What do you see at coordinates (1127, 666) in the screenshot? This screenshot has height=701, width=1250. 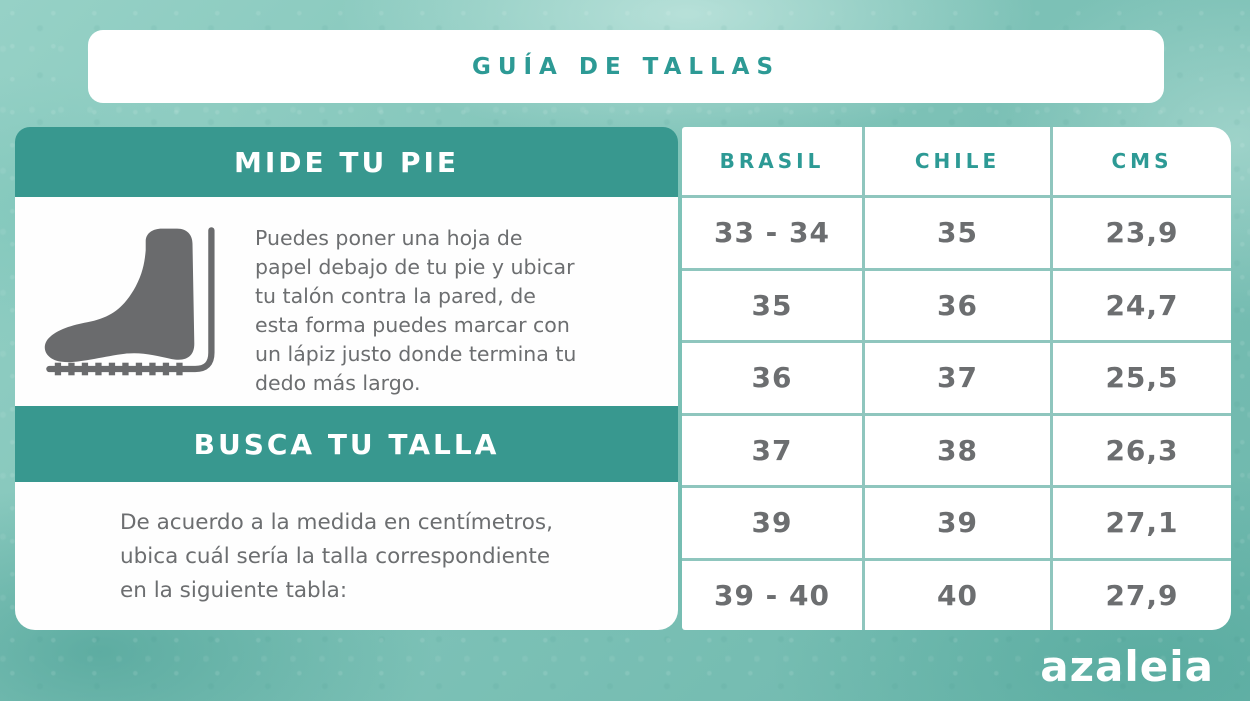 I see `brand-logo: azaleia` at bounding box center [1127, 666].